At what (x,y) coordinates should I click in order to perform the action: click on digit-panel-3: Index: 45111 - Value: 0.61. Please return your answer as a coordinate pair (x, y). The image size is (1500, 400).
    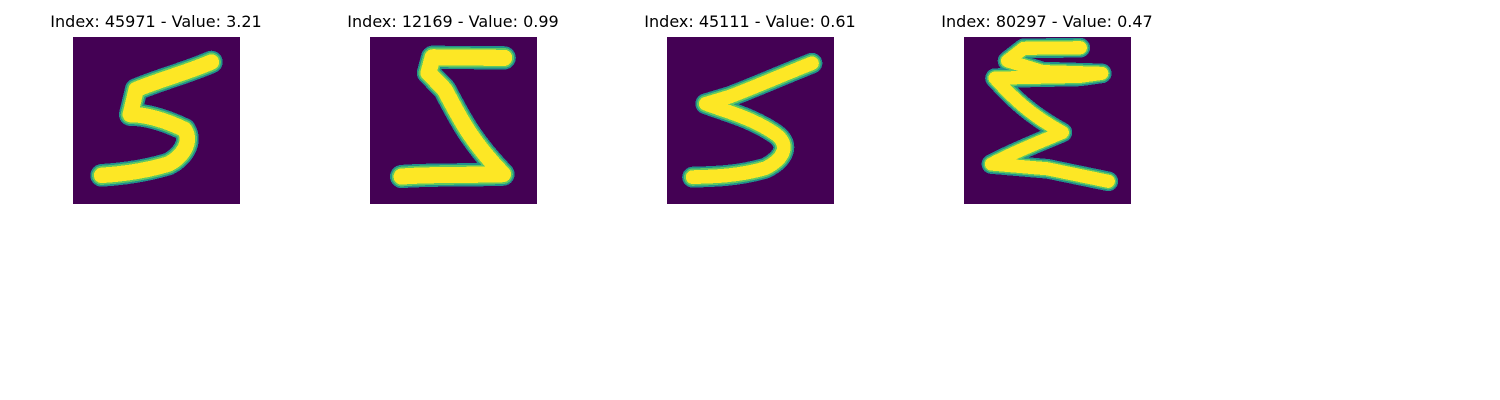
    Looking at the image, I should click on (750, 105).